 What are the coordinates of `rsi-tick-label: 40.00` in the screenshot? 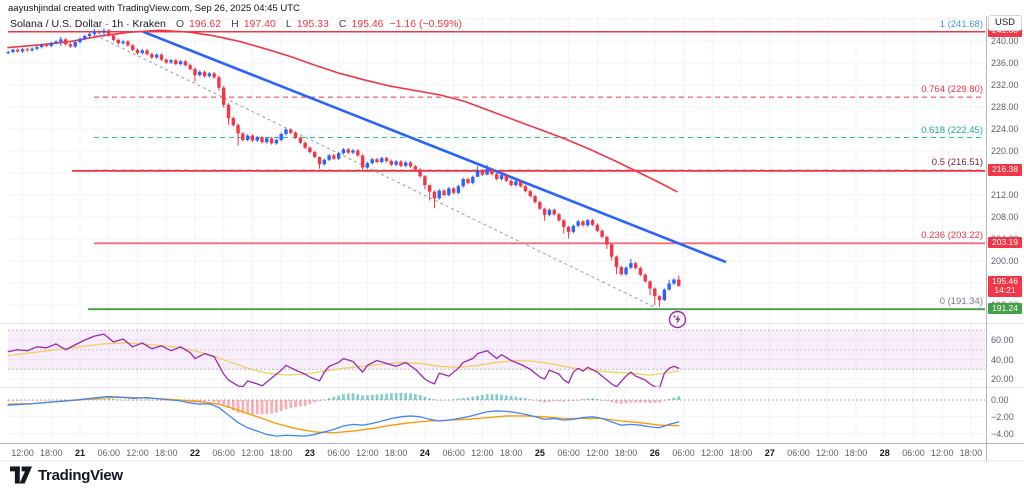 It's located at (1002, 359).